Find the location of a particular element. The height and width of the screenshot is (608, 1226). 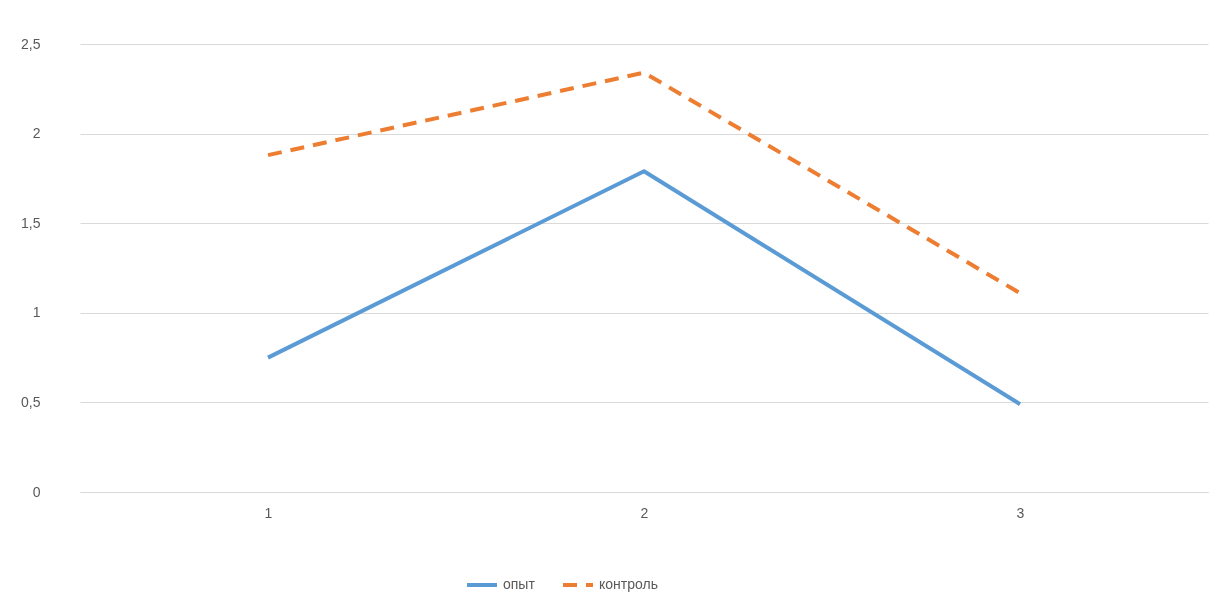

y-tick-label: 2,5 is located at coordinates (31, 43).